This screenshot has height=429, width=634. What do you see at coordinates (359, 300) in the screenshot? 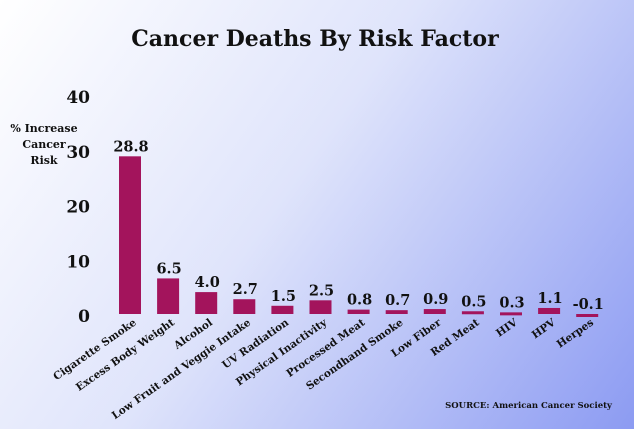
I see `data-label: 0.8` at bounding box center [359, 300].